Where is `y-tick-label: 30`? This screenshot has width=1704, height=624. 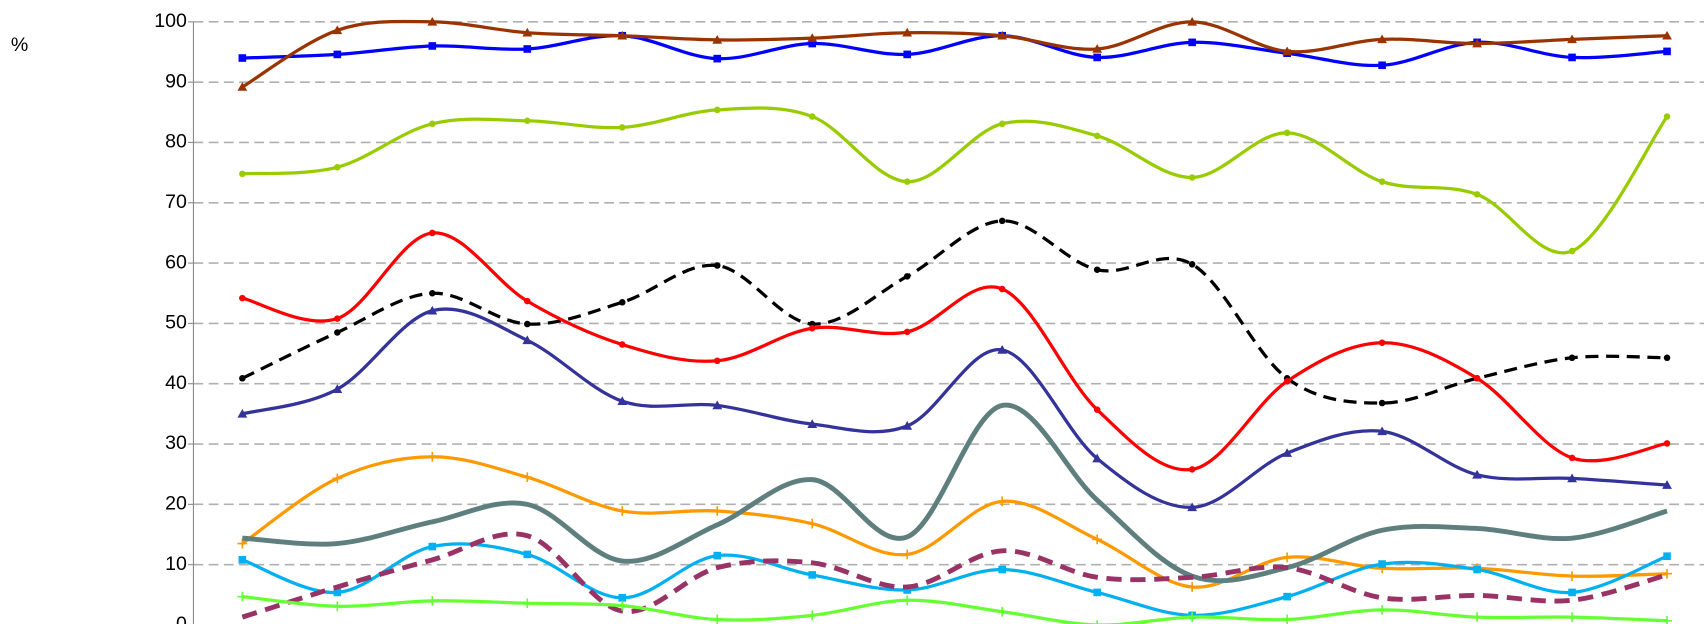 y-tick-label: 30 is located at coordinates (176, 443).